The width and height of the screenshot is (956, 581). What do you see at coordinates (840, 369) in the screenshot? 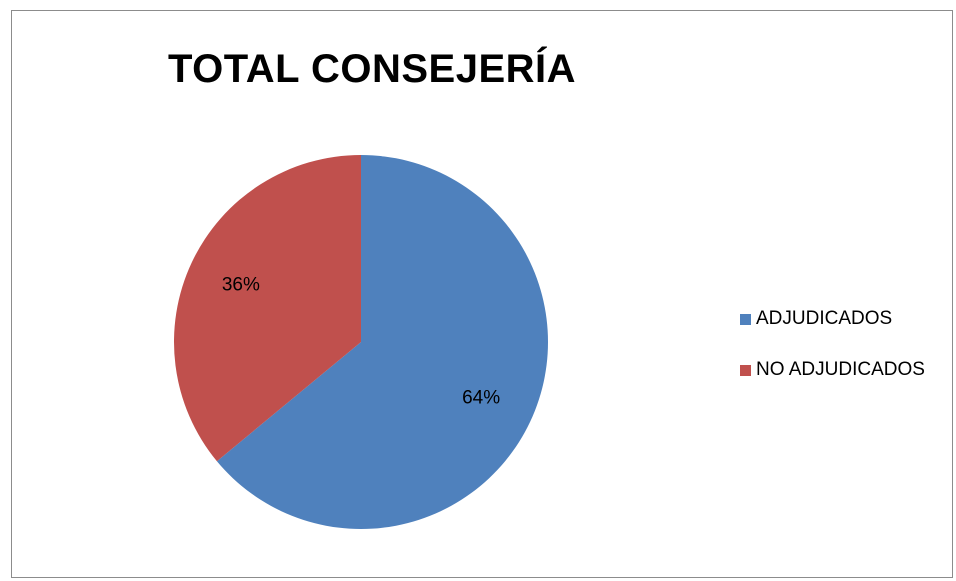
I see `legend-label-no-adjudicados: NO ADJUDICADOS` at bounding box center [840, 369].